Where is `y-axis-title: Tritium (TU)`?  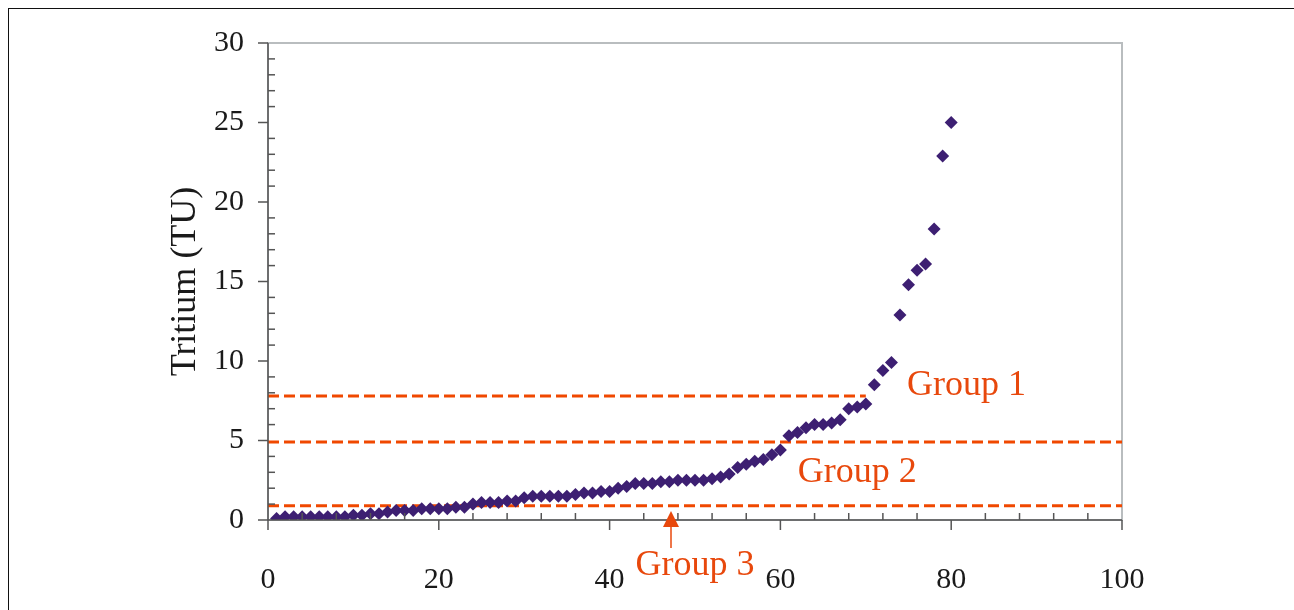
y-axis-title: Tritium (TU) is located at coordinates (183, 281).